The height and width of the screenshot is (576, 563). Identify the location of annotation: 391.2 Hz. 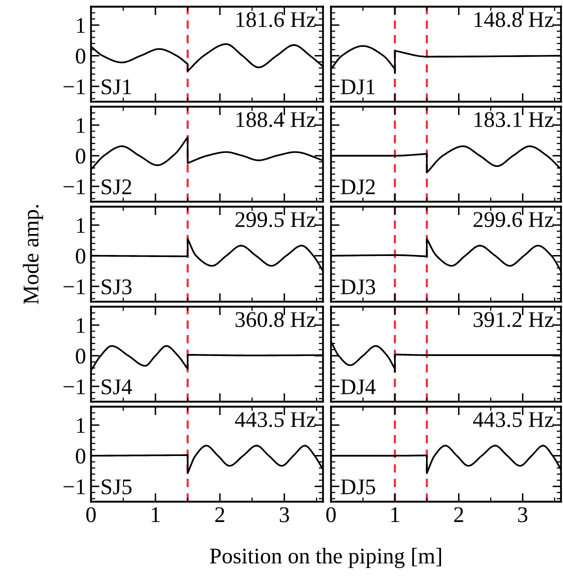
(514, 320).